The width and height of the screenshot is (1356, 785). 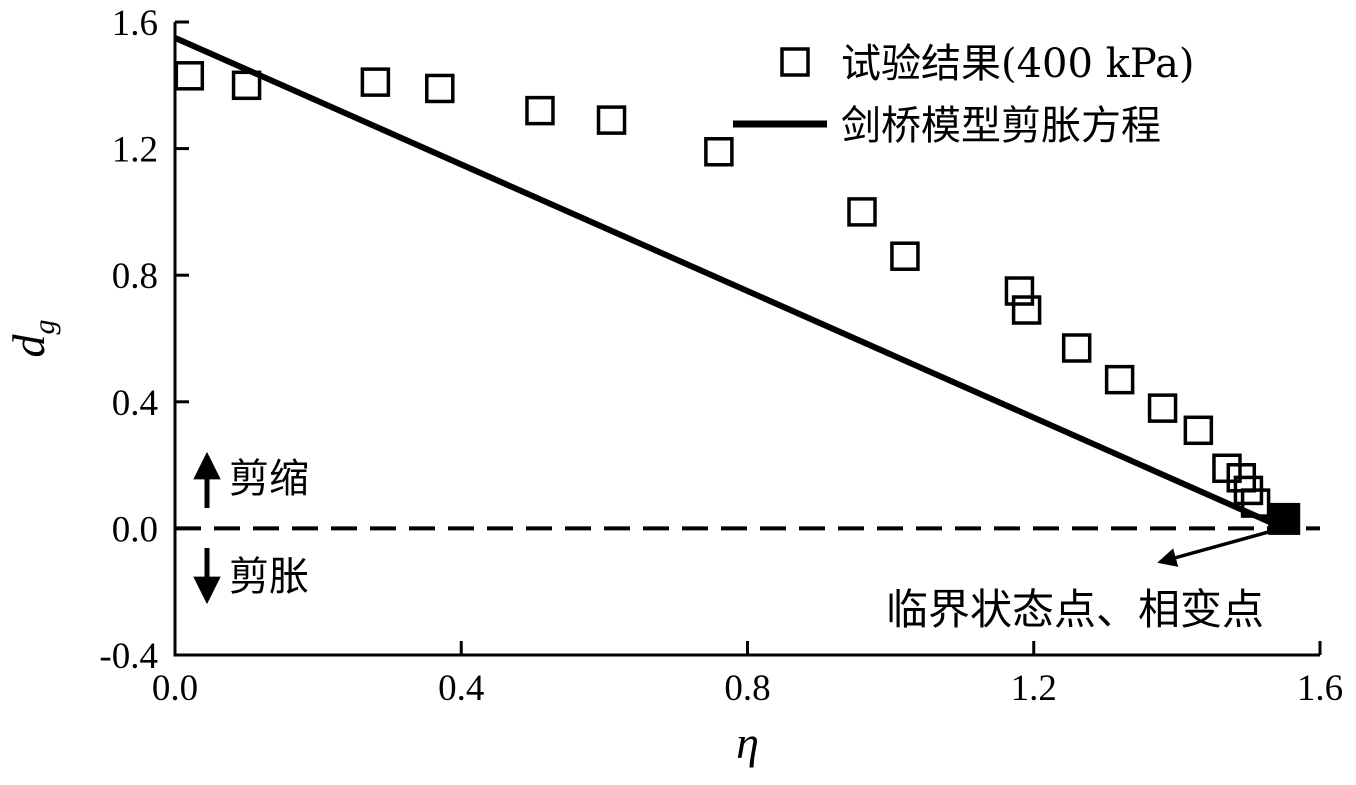 What do you see at coordinates (747, 742) in the screenshot?
I see `x-axis-label: η` at bounding box center [747, 742].